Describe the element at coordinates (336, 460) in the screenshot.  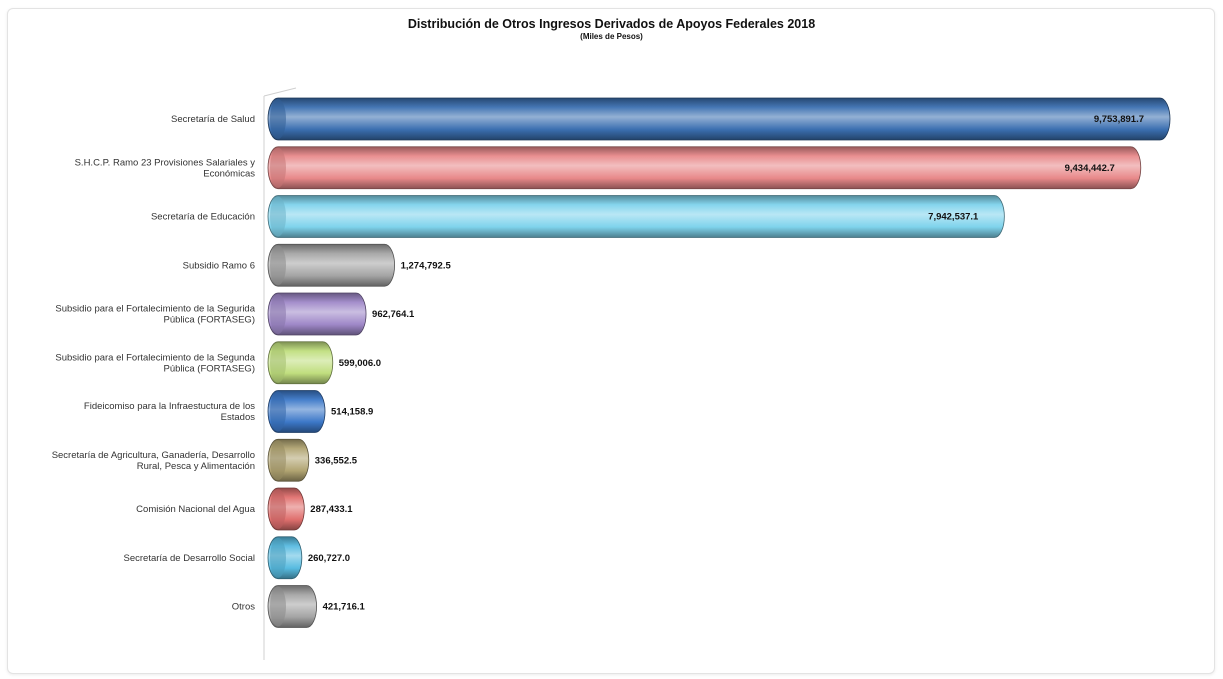
I see `value-label: 336,552.5` at that location.